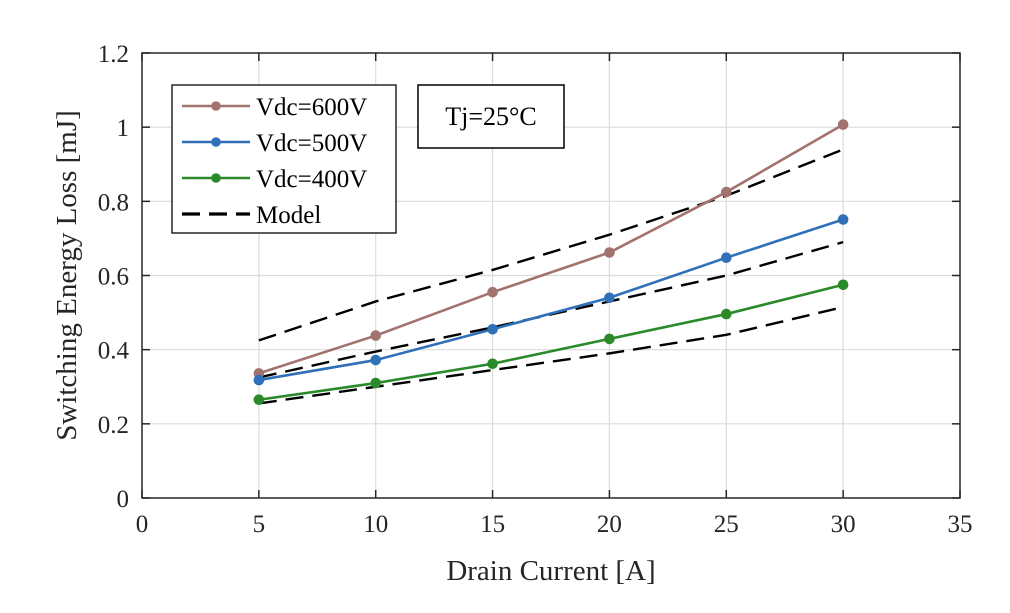 This screenshot has width=1010, height=613. I want to click on legend-frame, so click(284, 159).